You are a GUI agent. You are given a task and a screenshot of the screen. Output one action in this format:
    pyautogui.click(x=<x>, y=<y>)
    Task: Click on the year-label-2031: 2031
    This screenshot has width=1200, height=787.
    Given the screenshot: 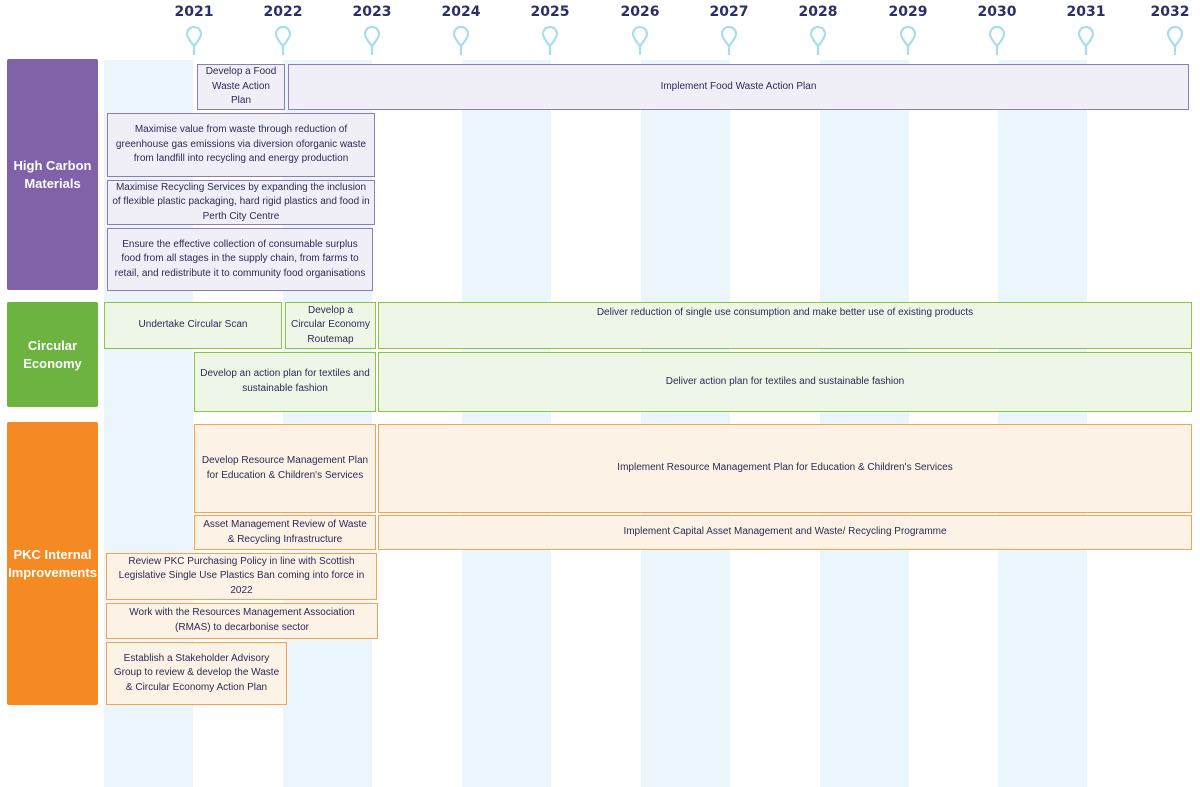 What is the action you would take?
    pyautogui.click(x=1086, y=12)
    